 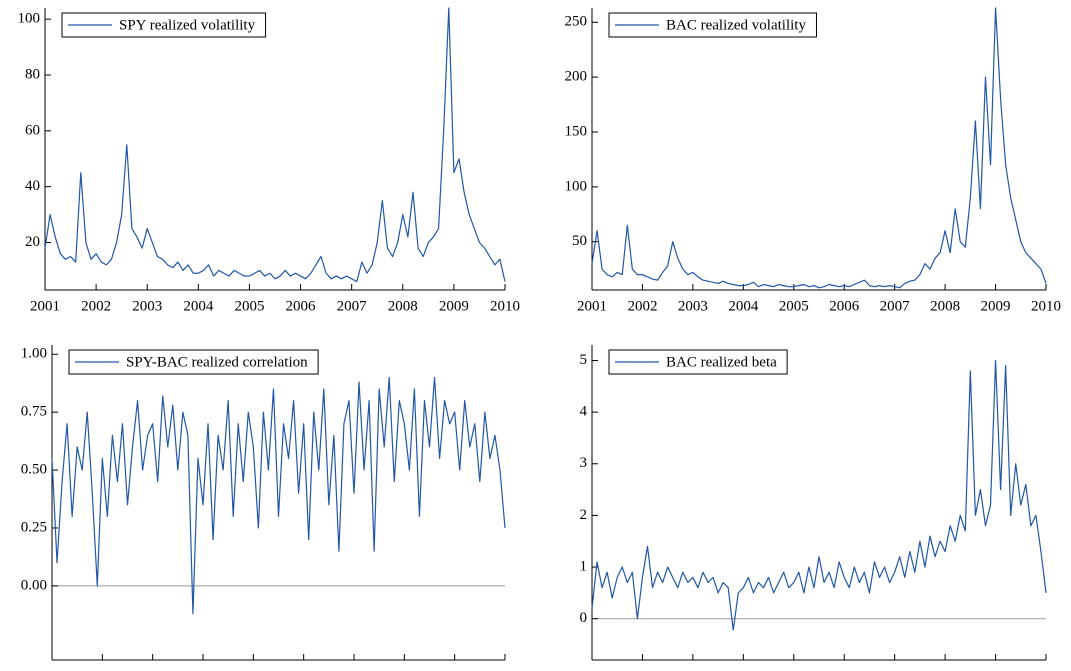 I want to click on y-tick-label: 80, so click(x=32, y=74).